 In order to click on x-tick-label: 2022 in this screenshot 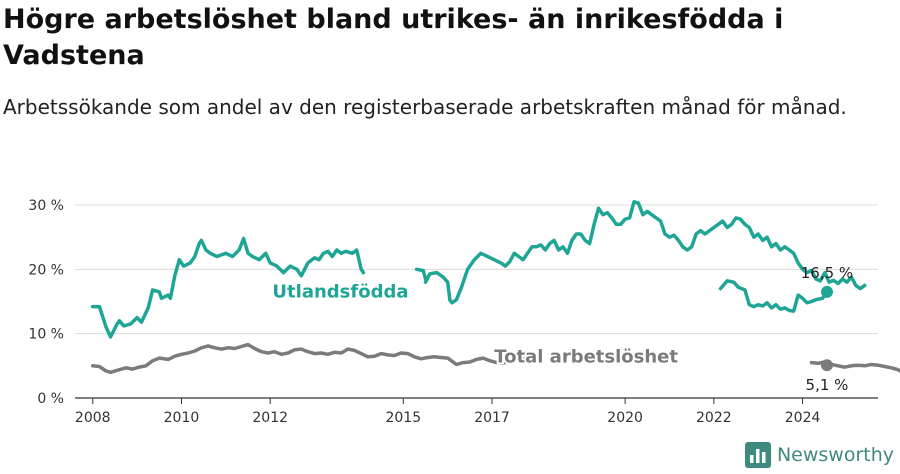, I will do `click(714, 418)`.